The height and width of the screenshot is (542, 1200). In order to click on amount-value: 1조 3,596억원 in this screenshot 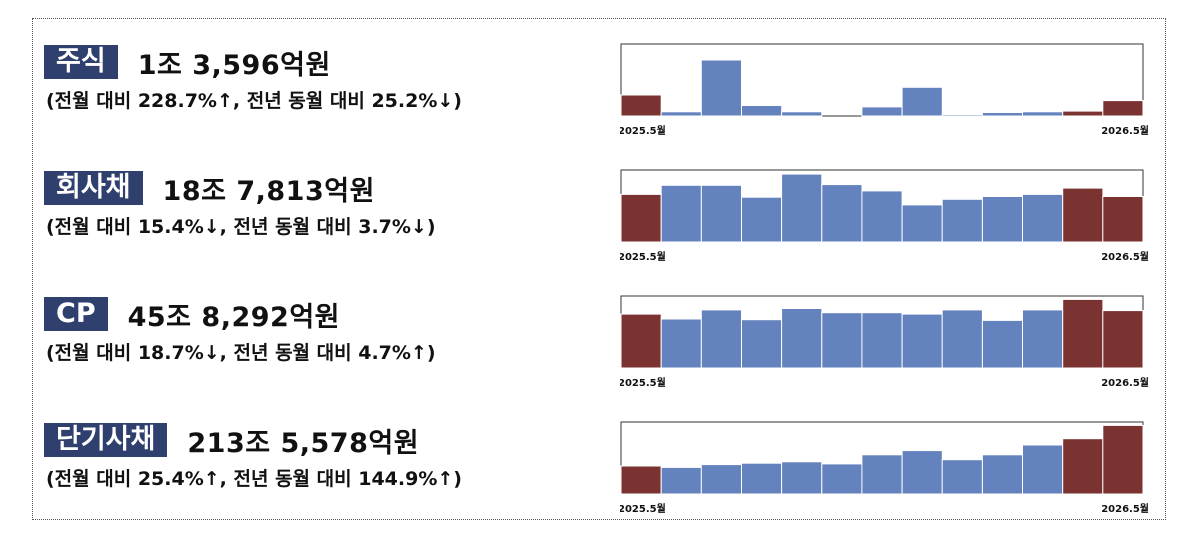, I will do `click(234, 65)`.